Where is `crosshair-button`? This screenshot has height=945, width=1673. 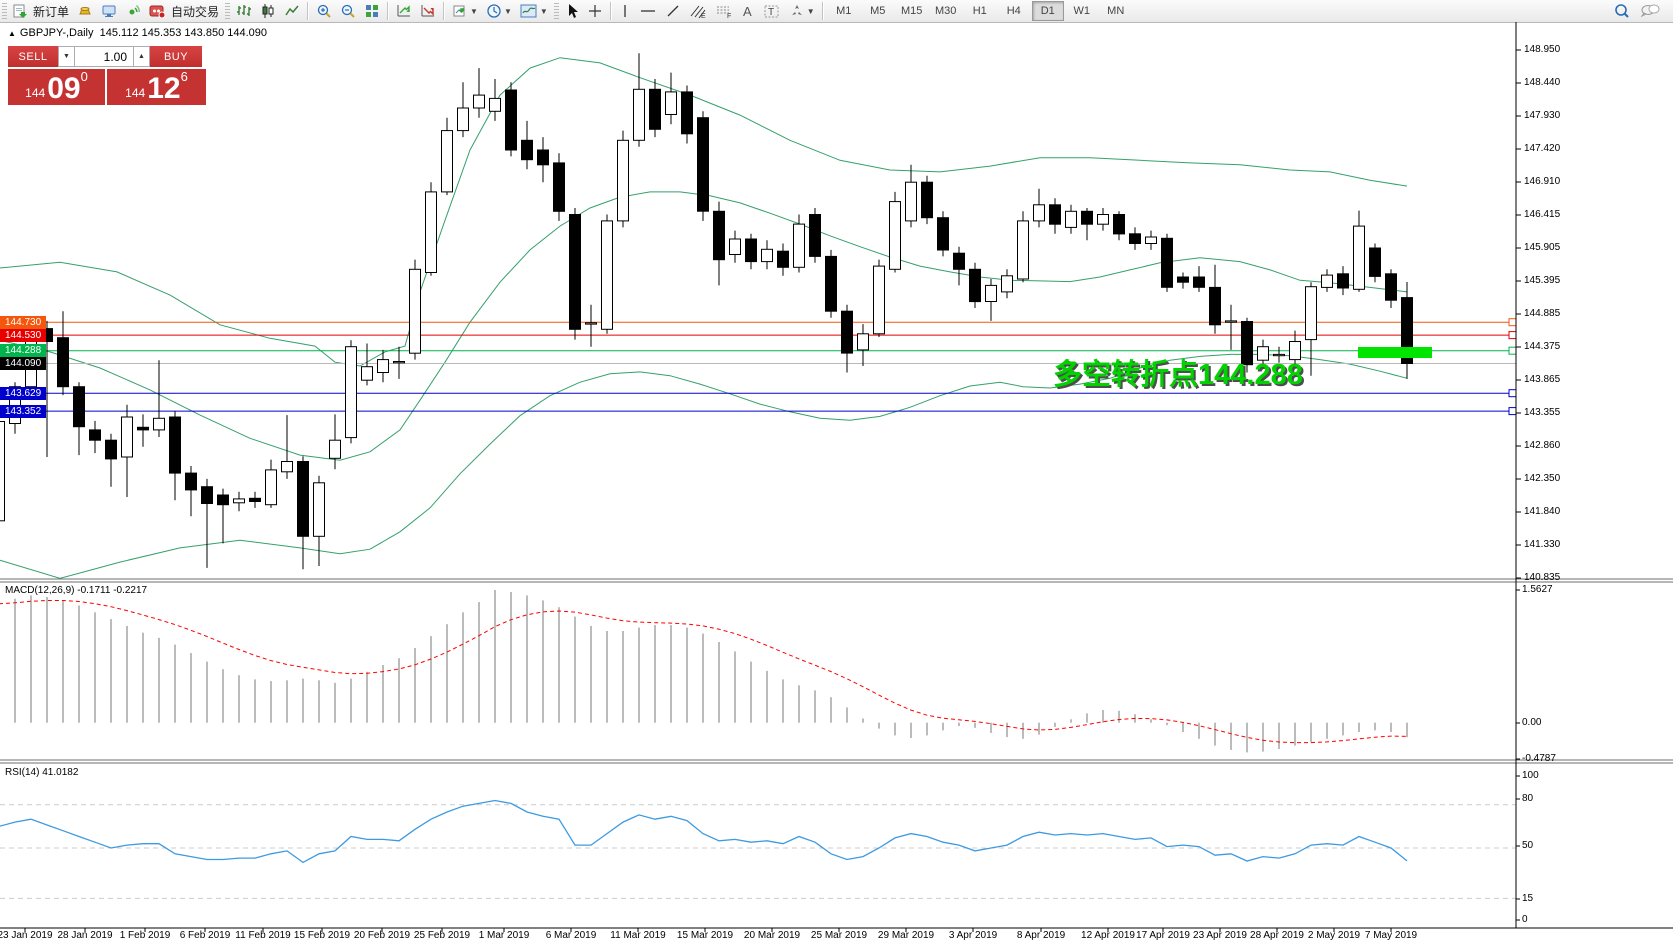
crosshair-button is located at coordinates (595, 11).